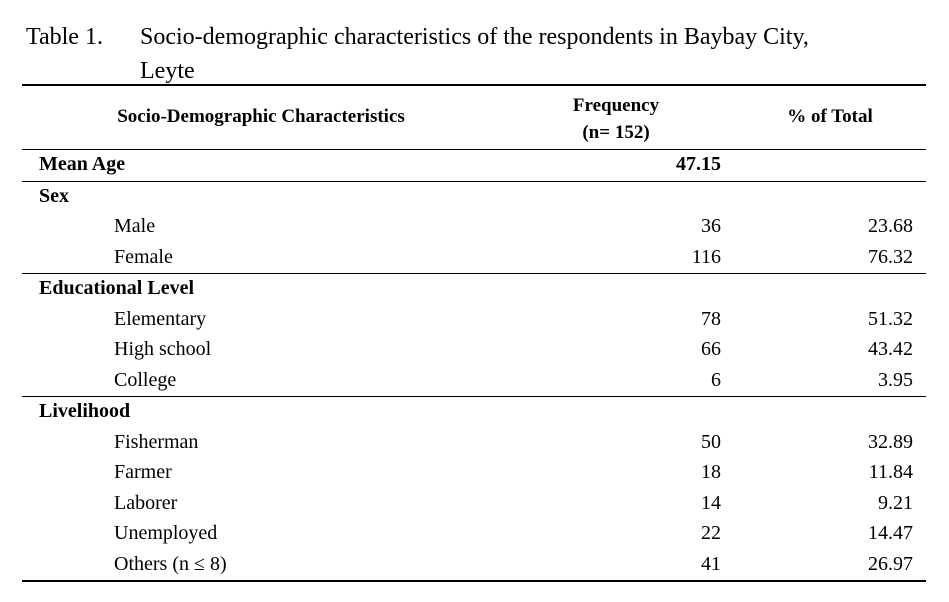 The image size is (949, 602). Describe the element at coordinates (143, 256) in the screenshot. I see `row-label: Female` at that location.